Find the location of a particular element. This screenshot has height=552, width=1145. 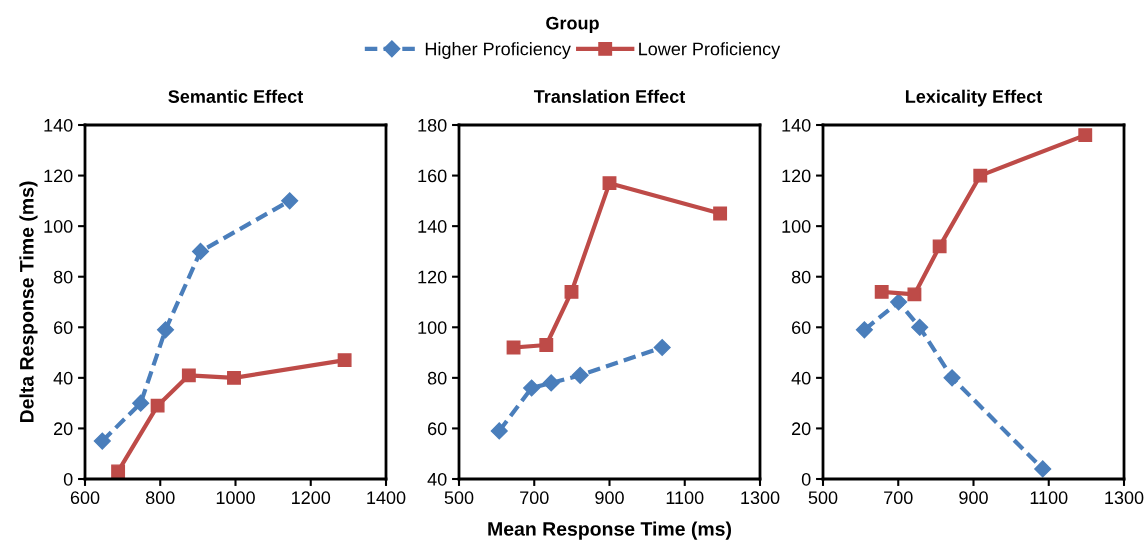

legend-label: Higher Proficiency is located at coordinates (498, 50).